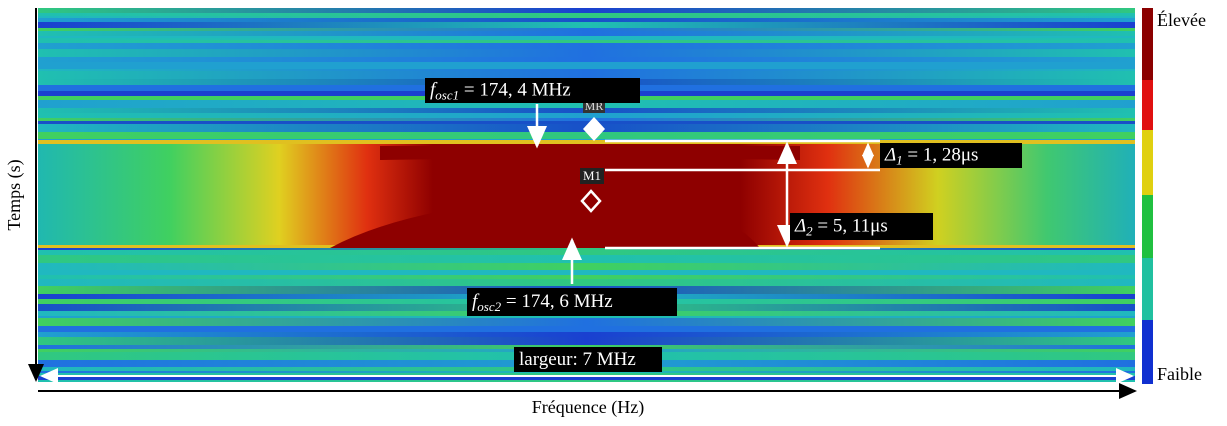  I want to click on marker-box, so click(592, 176).